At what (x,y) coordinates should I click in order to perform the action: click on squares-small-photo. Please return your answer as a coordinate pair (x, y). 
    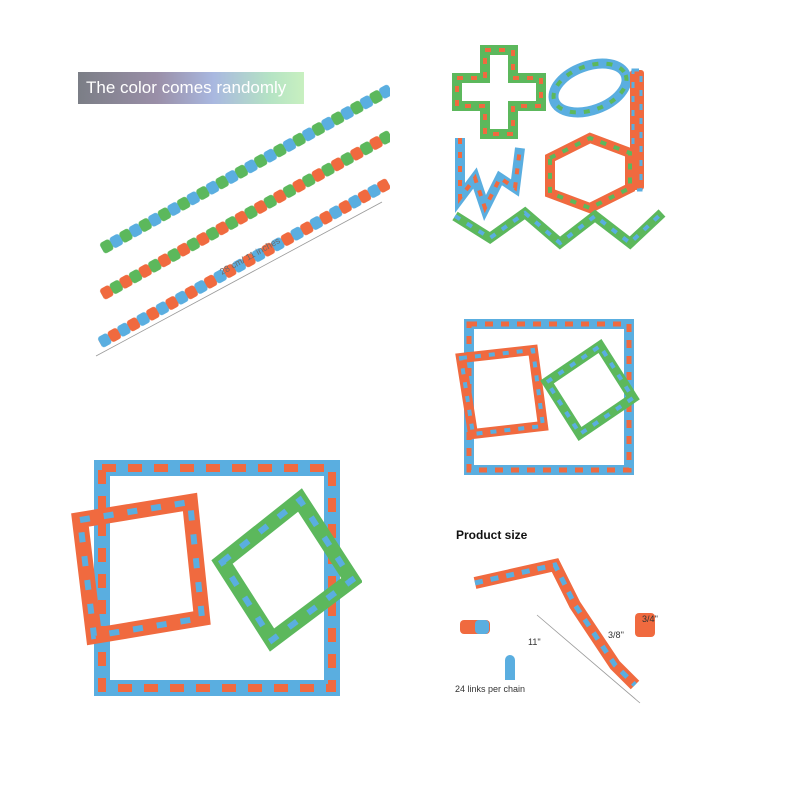
    Looking at the image, I should click on (550, 395).